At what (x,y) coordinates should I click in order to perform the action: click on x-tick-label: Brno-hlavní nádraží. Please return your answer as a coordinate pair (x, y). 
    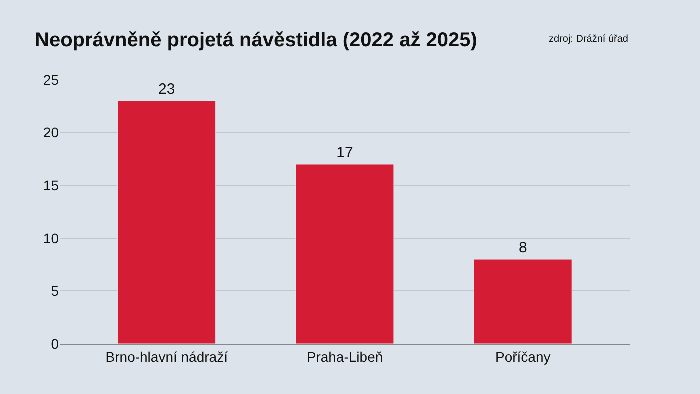
    Looking at the image, I should click on (167, 356).